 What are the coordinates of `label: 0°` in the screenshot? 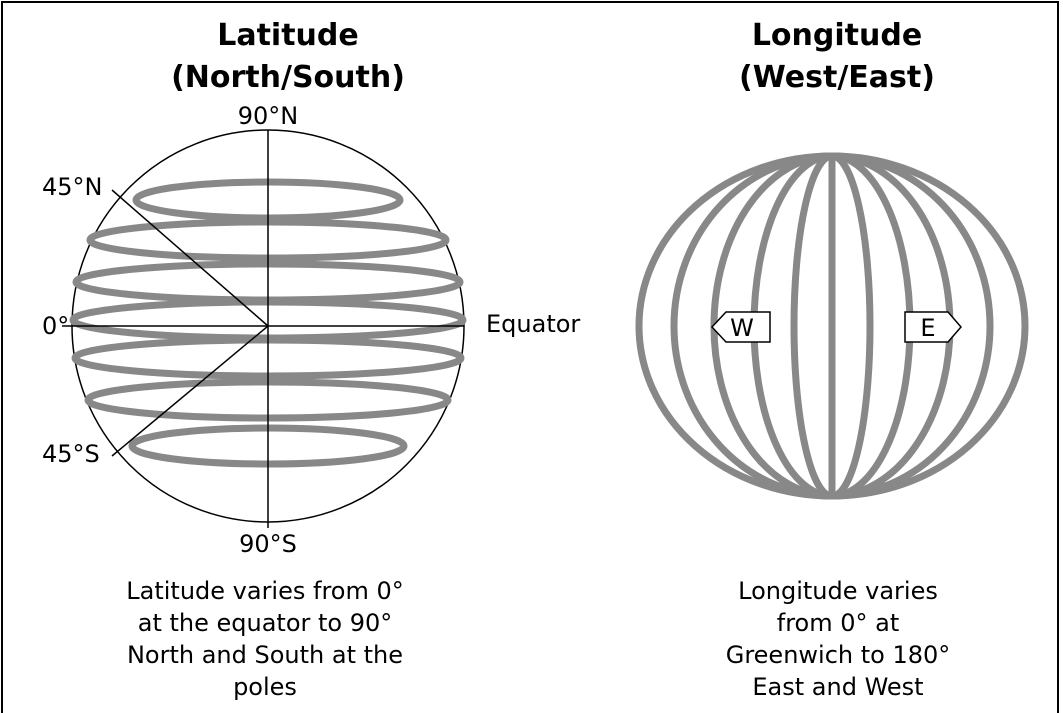 It's located at (55, 326).